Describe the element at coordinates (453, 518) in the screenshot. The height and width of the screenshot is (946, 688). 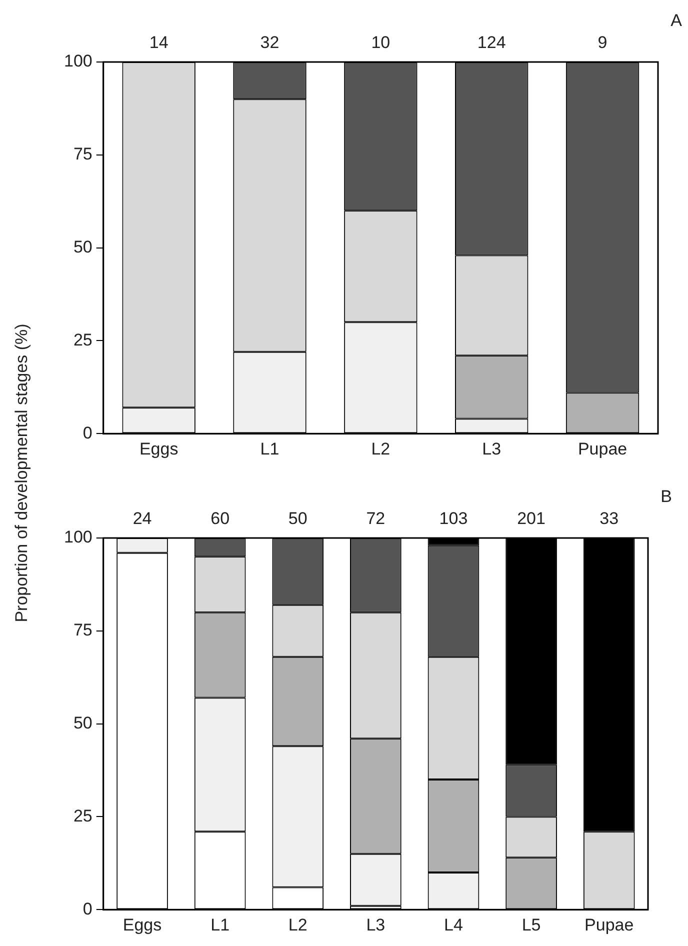
I see `annotation: 103` at that location.